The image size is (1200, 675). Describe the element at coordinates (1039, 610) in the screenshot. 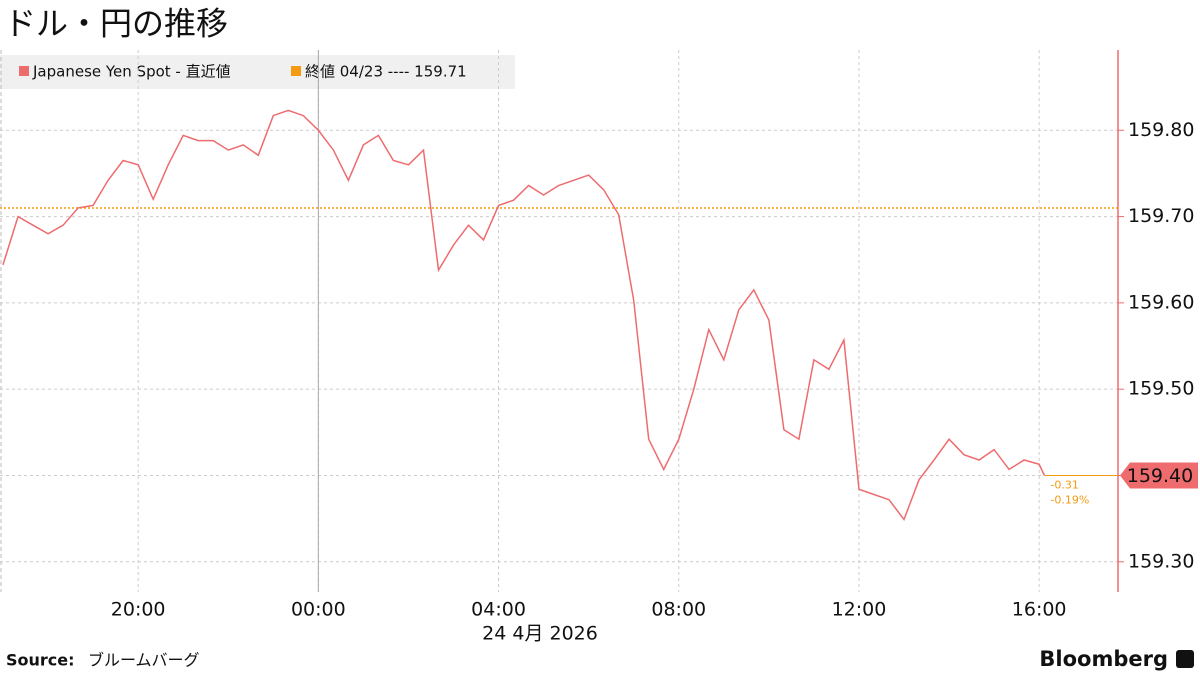

I see `x-tick-label: 16:00` at that location.